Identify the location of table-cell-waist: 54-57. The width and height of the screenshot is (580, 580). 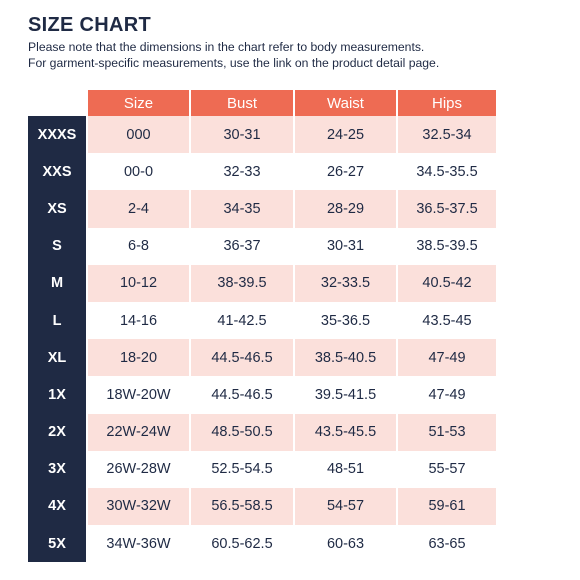
(344, 506).